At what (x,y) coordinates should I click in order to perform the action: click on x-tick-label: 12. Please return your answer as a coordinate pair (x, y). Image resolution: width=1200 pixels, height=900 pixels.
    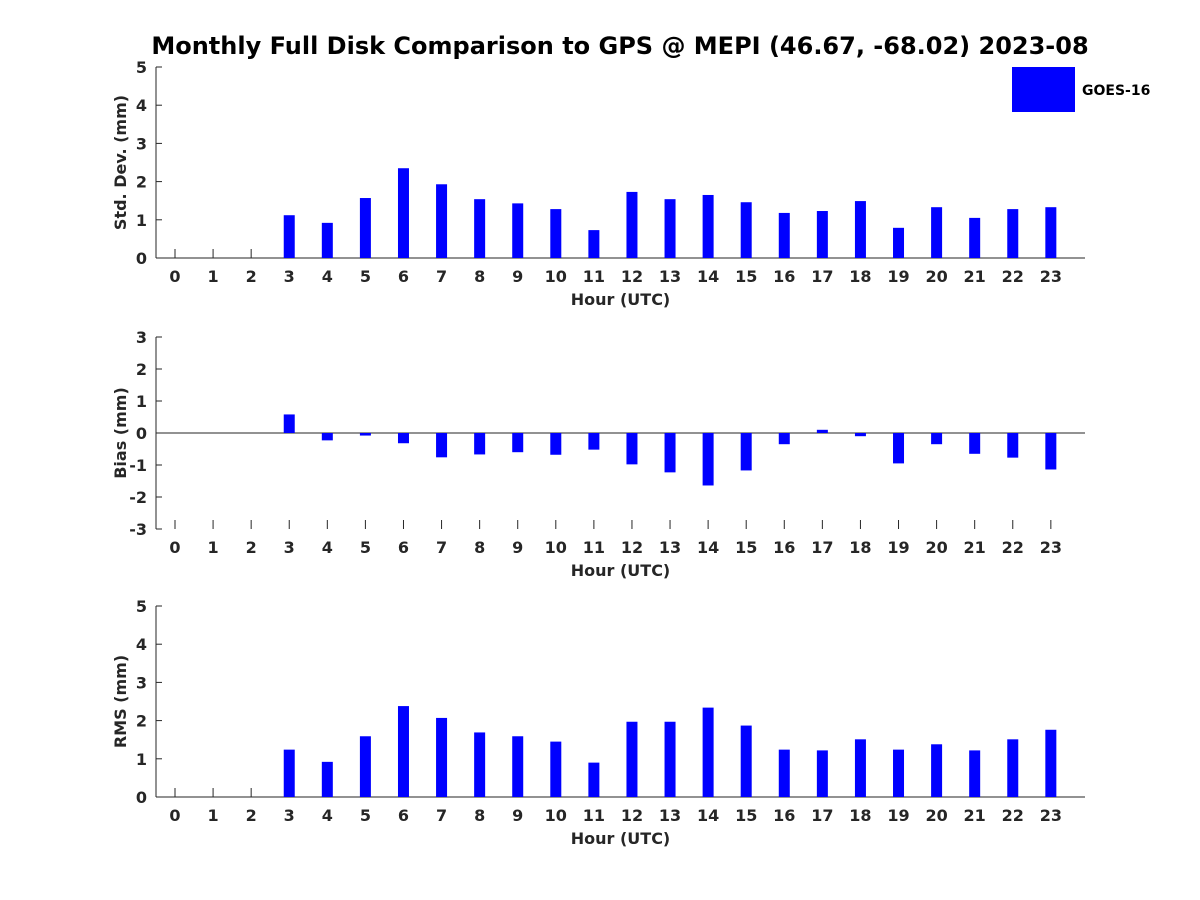
    Looking at the image, I should click on (632, 276).